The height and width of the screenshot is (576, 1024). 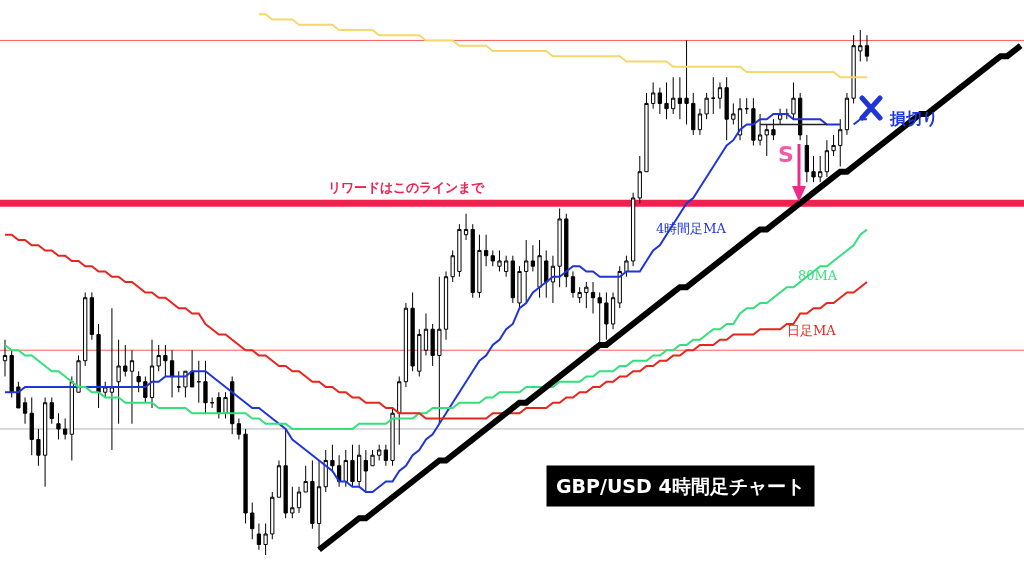 I want to click on series-label: 日足MA, so click(x=812, y=330).